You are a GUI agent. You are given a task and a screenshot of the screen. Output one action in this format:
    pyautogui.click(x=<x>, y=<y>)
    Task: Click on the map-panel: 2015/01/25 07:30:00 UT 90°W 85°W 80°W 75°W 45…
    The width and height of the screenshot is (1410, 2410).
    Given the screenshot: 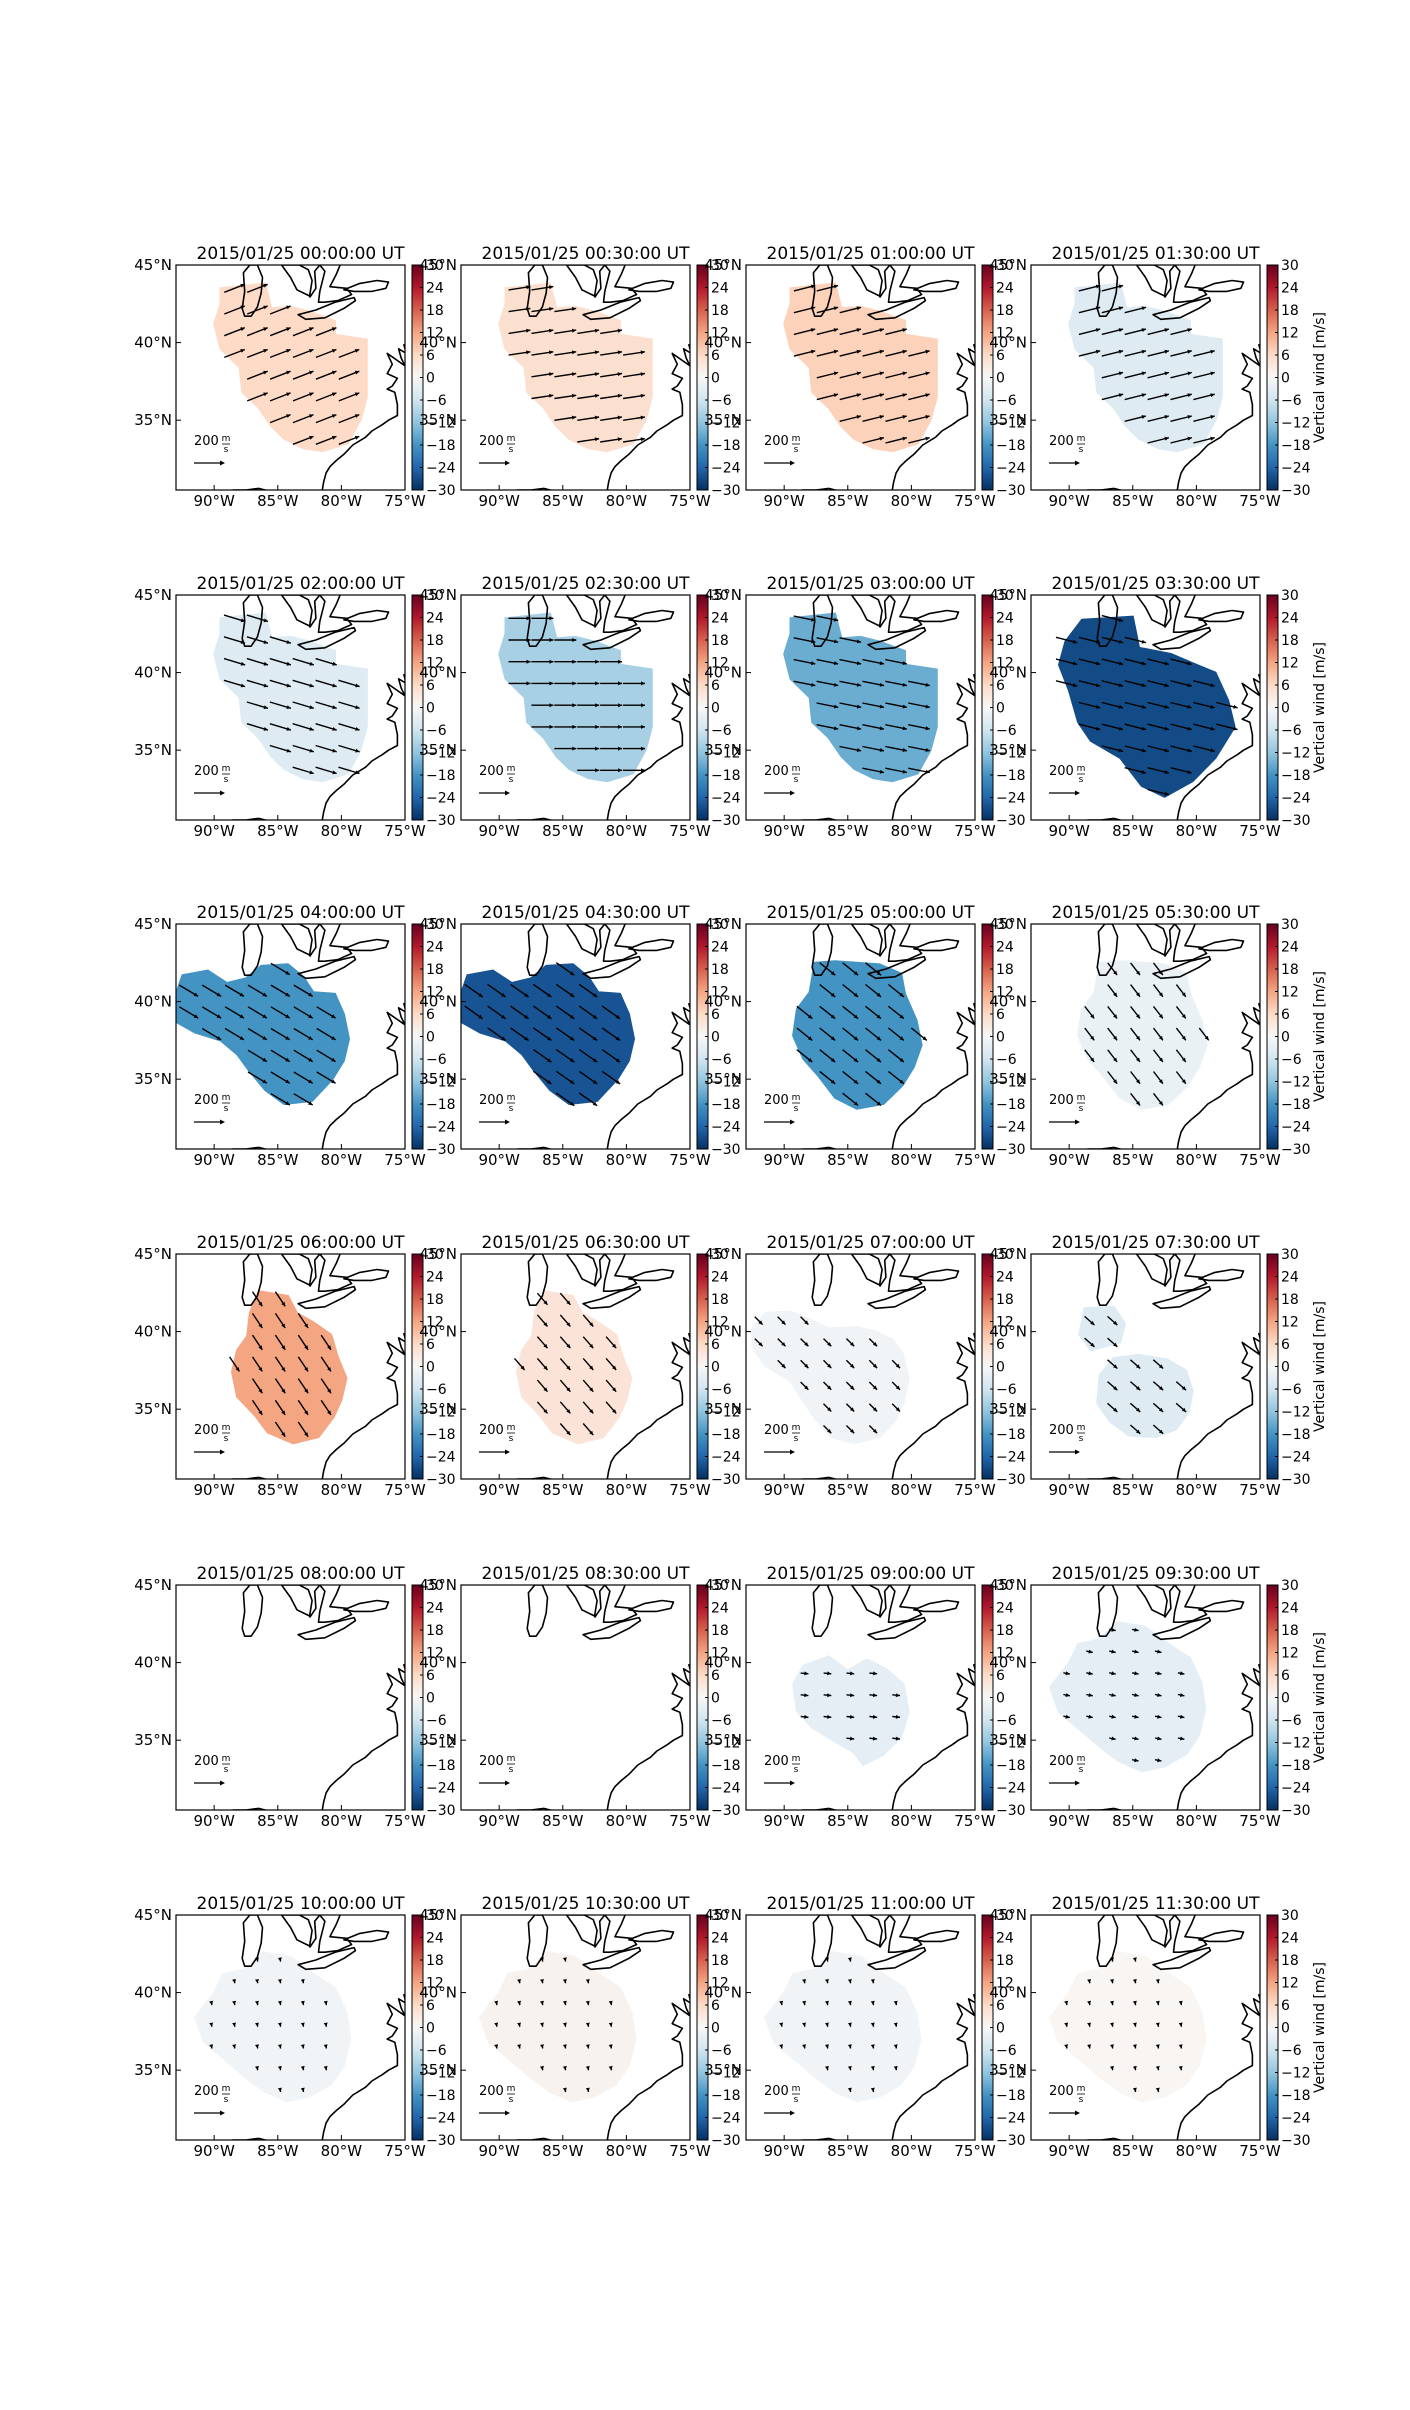 What is the action you would take?
    pyautogui.click(x=1158, y=1366)
    